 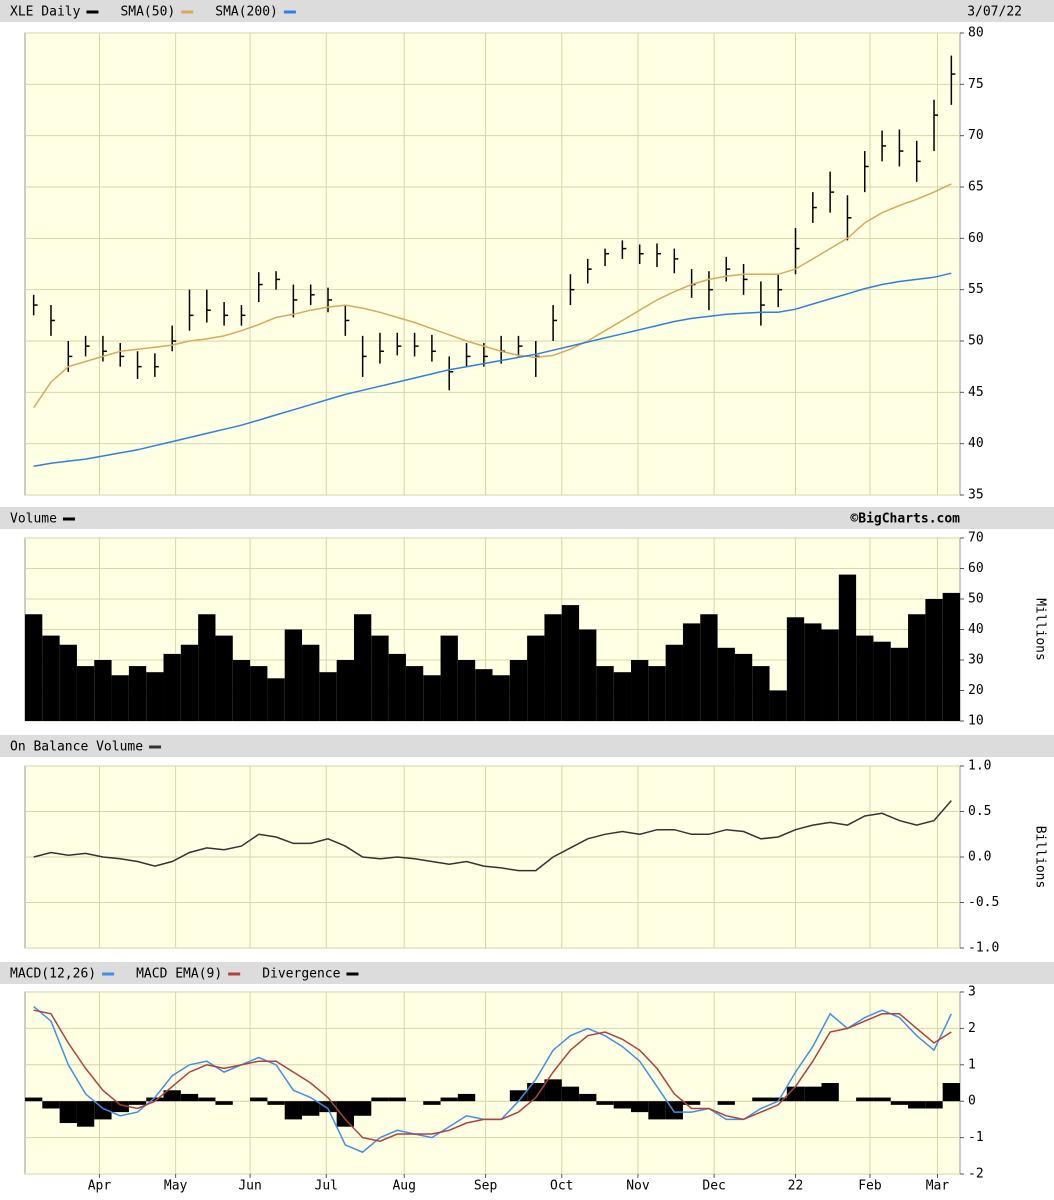 I want to click on y-tick-label: -1, so click(x=976, y=1137).